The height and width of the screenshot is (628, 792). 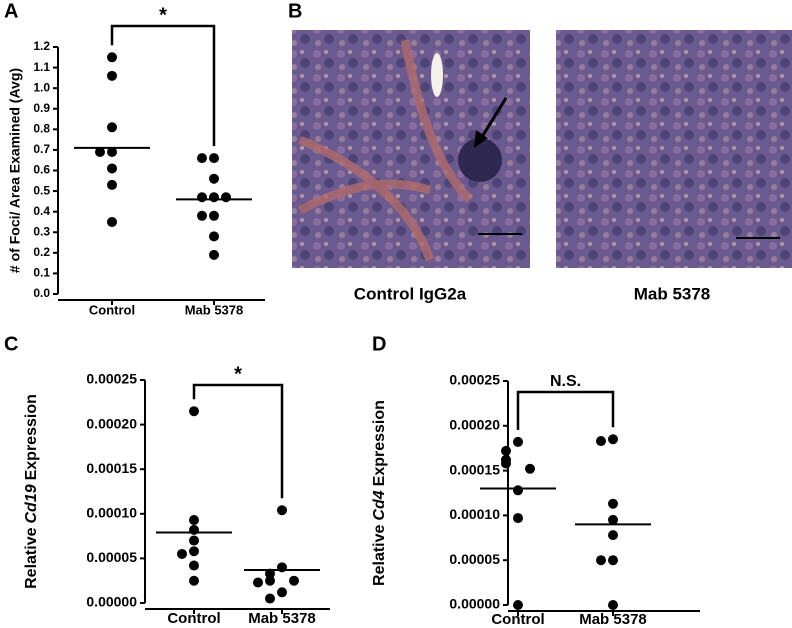 I want to click on panel-letter: B, so click(x=295, y=11).